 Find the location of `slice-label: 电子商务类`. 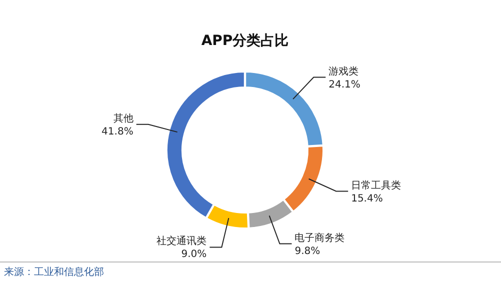

slice-label: 电子商务类 is located at coordinates (319, 238).